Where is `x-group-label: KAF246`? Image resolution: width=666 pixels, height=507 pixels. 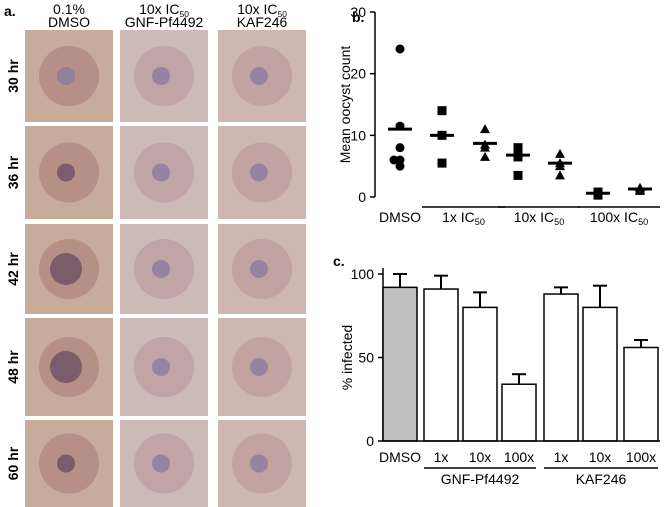 x-group-label: KAF246 is located at coordinates (601, 479).